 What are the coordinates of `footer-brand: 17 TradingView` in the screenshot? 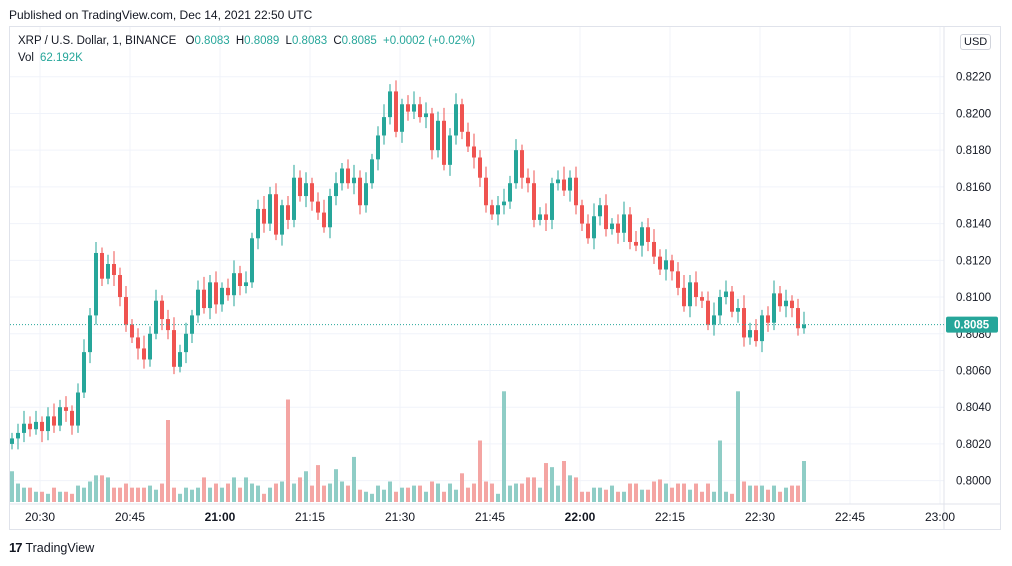 It's located at (51, 547).